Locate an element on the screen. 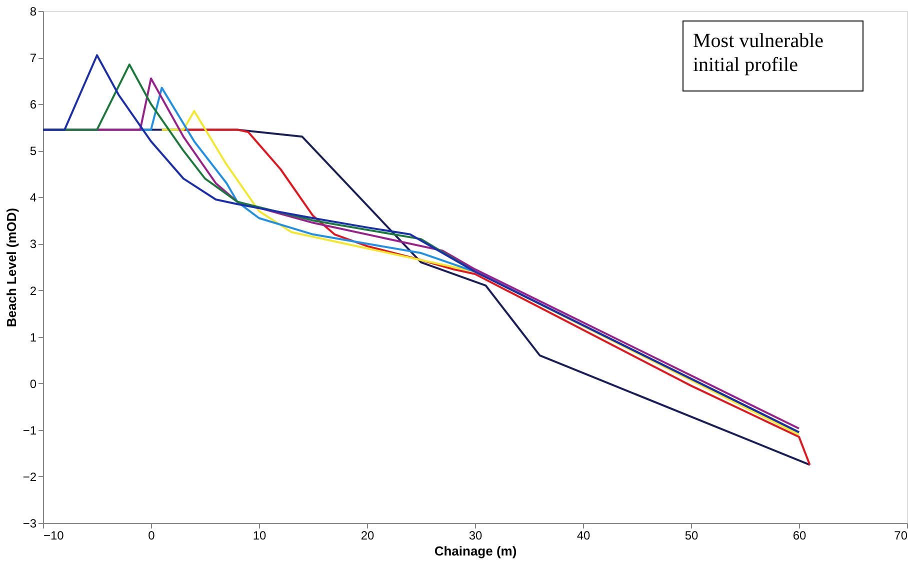 The width and height of the screenshot is (913, 563). y-tick-label: 8 is located at coordinates (33, 11).